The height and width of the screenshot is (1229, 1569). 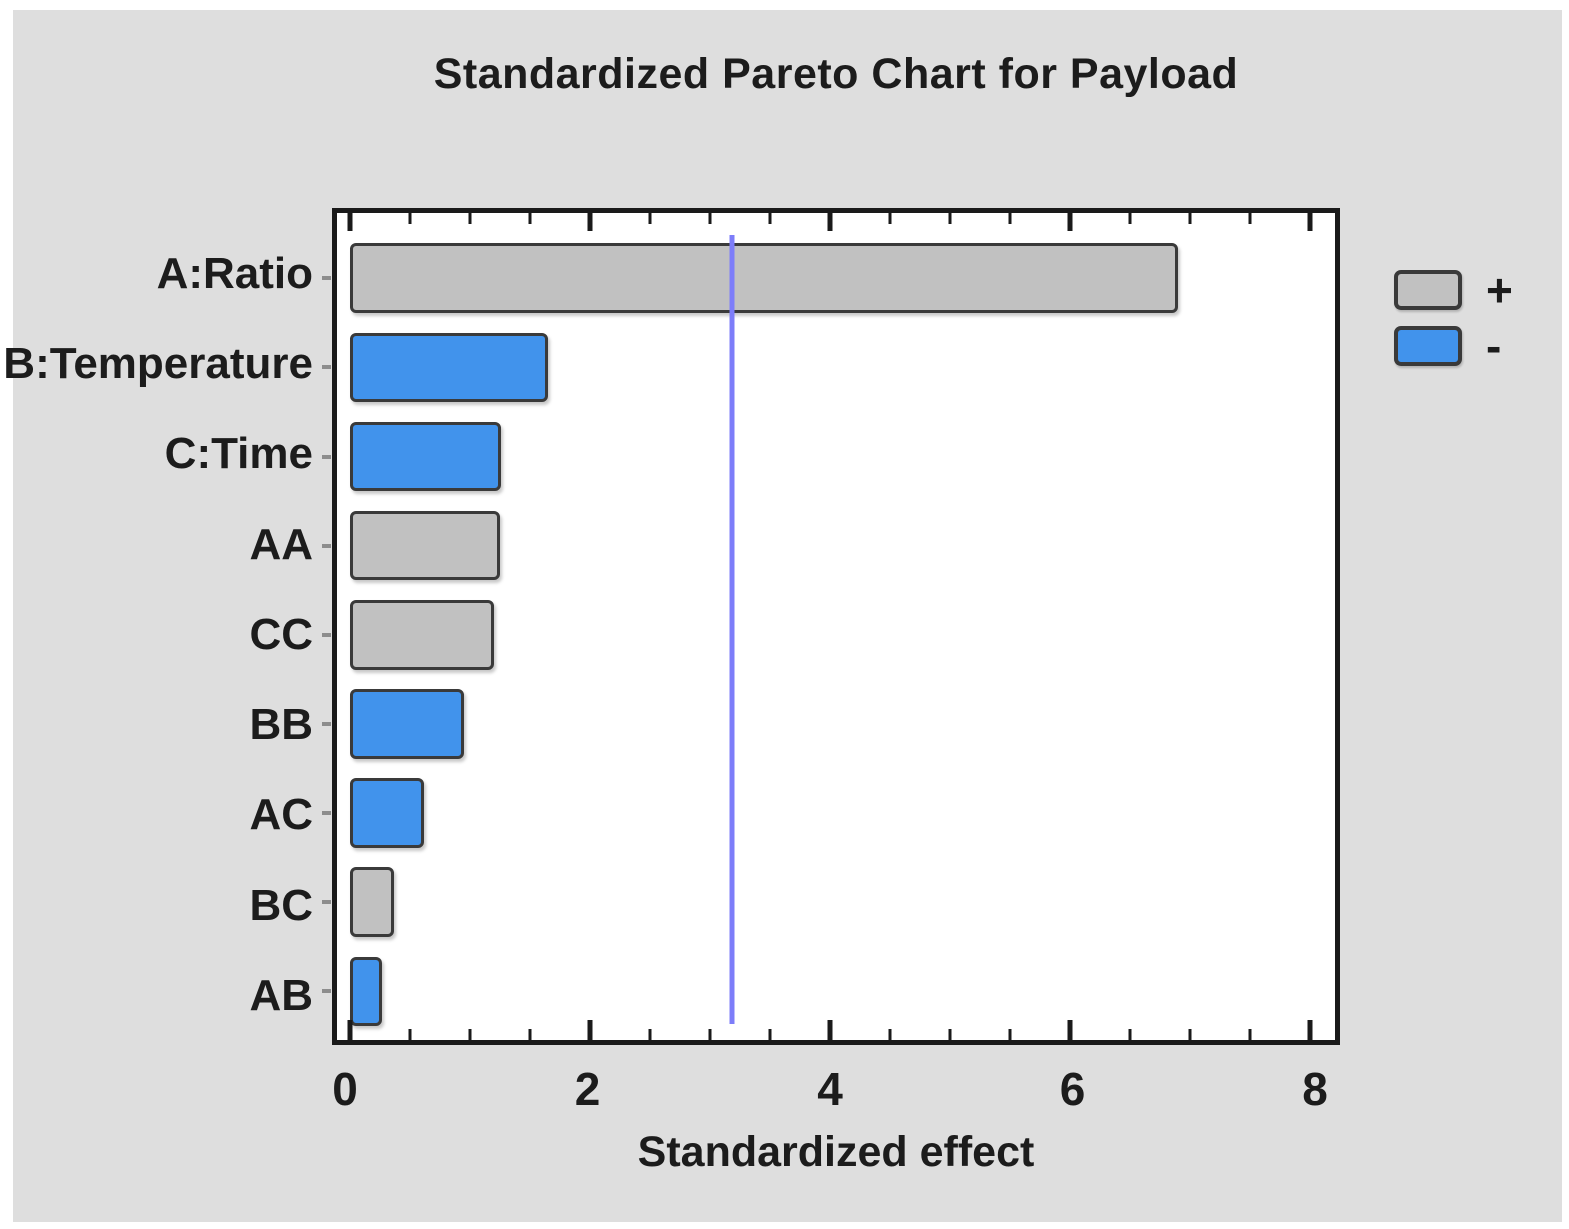 I want to click on bar-cc, so click(x=421, y=635).